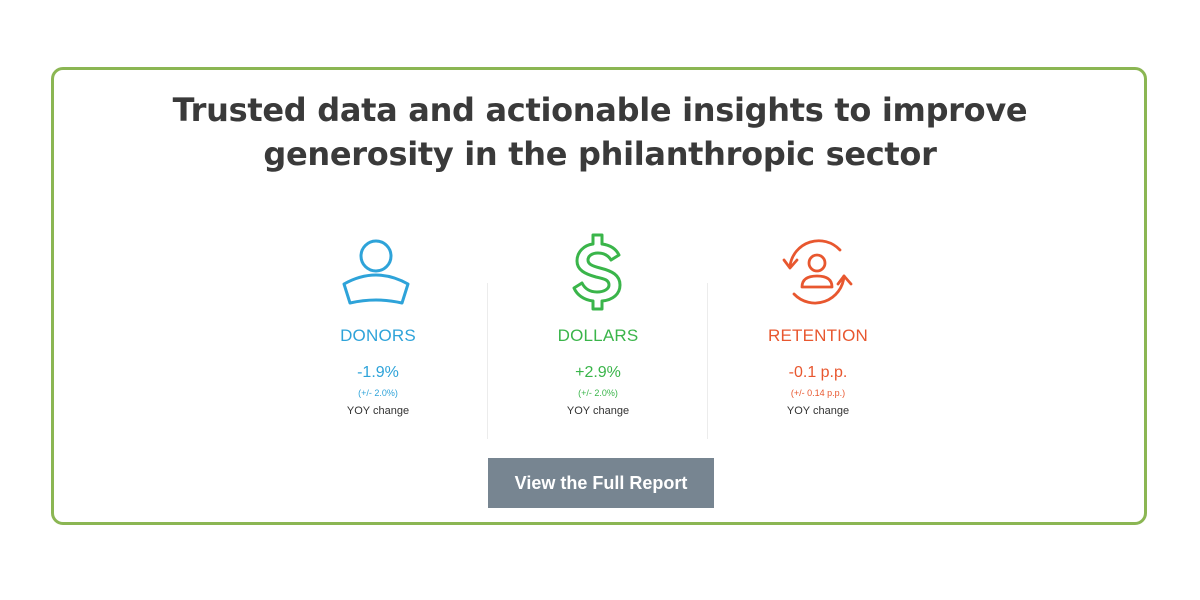  Describe the element at coordinates (818, 393) in the screenshot. I see `stat-margin-of-error: (+/- 0.14 p.p.)` at that location.